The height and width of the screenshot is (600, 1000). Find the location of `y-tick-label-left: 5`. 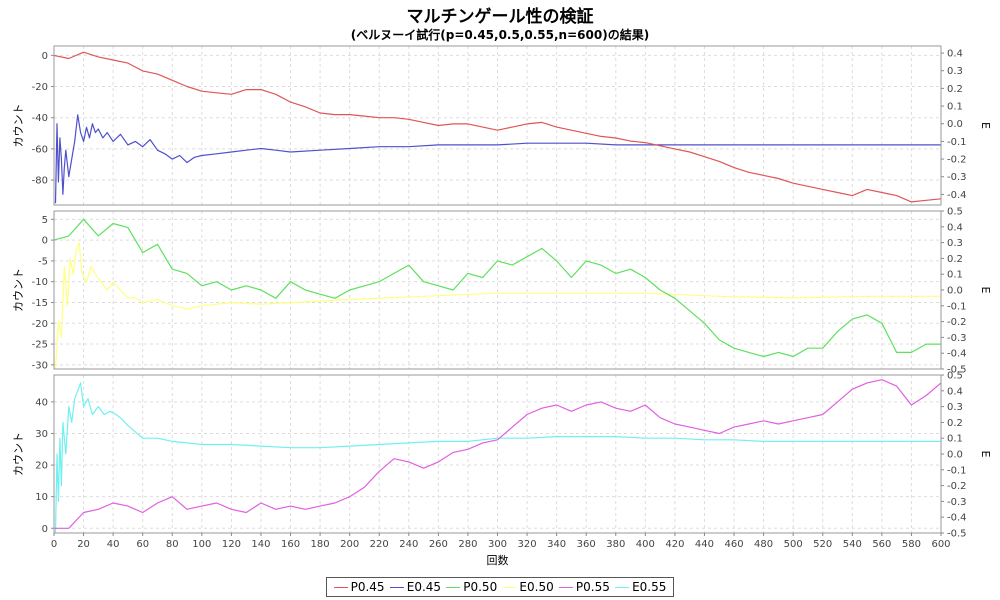

y-tick-label-left: 5 is located at coordinates (45, 220).